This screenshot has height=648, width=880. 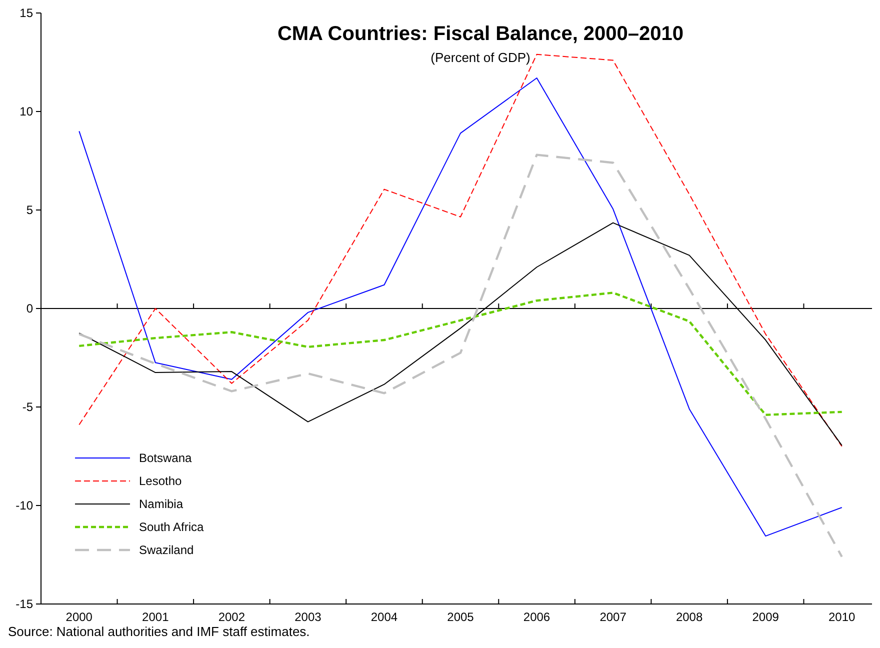 I want to click on y-tick-label: 0, so click(x=30, y=309).